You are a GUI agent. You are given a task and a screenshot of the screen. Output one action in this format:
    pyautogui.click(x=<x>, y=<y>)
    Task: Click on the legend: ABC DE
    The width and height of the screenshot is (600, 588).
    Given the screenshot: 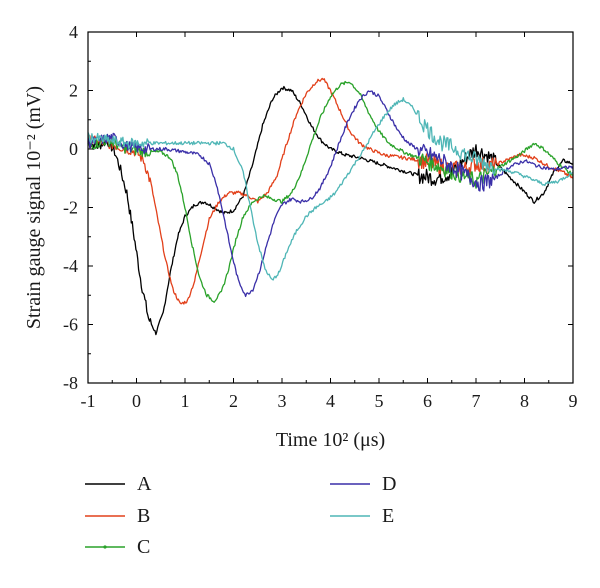 What is the action you would take?
    pyautogui.click(x=240, y=515)
    